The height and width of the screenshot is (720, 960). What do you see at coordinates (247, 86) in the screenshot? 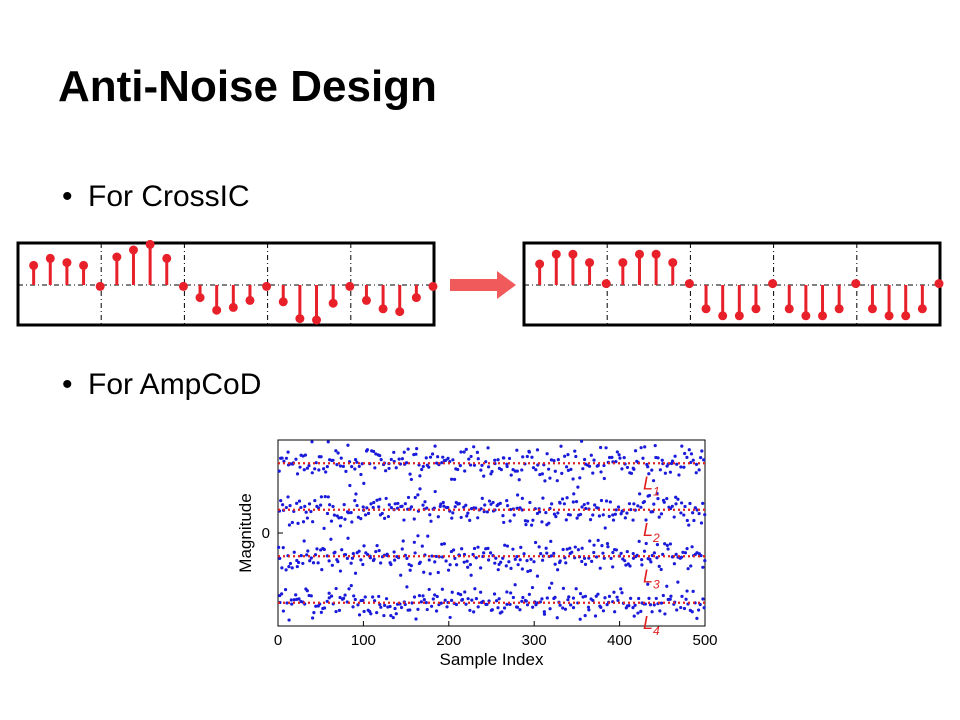
I see `slide-title: Anti-Noise Design` at bounding box center [247, 86].